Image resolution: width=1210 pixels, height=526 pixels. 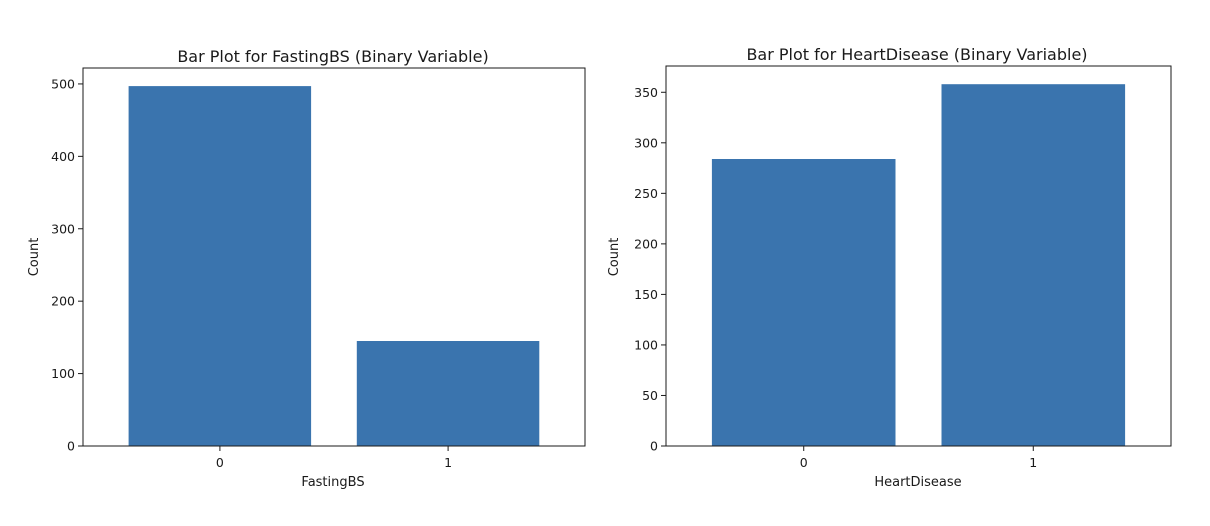 I want to click on chart-title: Bar Plot for FastingBS (Binary Variable), so click(x=332, y=56).